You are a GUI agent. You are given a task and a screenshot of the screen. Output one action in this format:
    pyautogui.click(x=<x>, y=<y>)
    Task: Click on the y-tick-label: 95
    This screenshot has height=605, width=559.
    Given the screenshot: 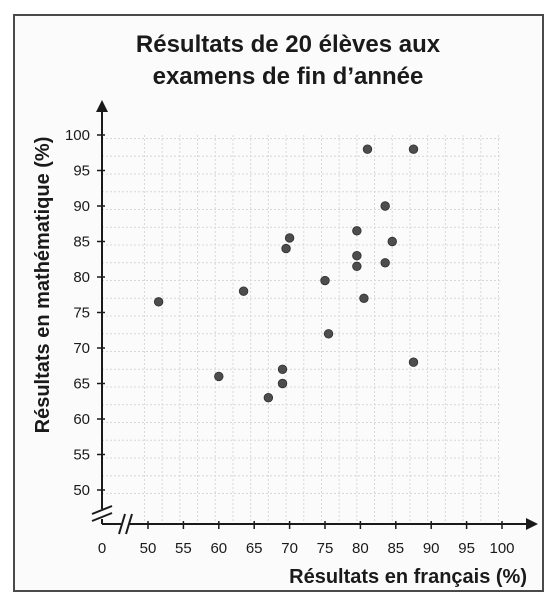 What is the action you would take?
    pyautogui.click(x=81, y=171)
    